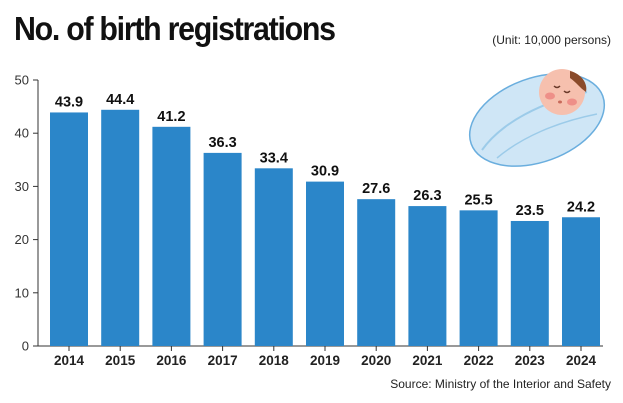  Describe the element at coordinates (581, 360) in the screenshot. I see `x-tick-label: 2024` at that location.